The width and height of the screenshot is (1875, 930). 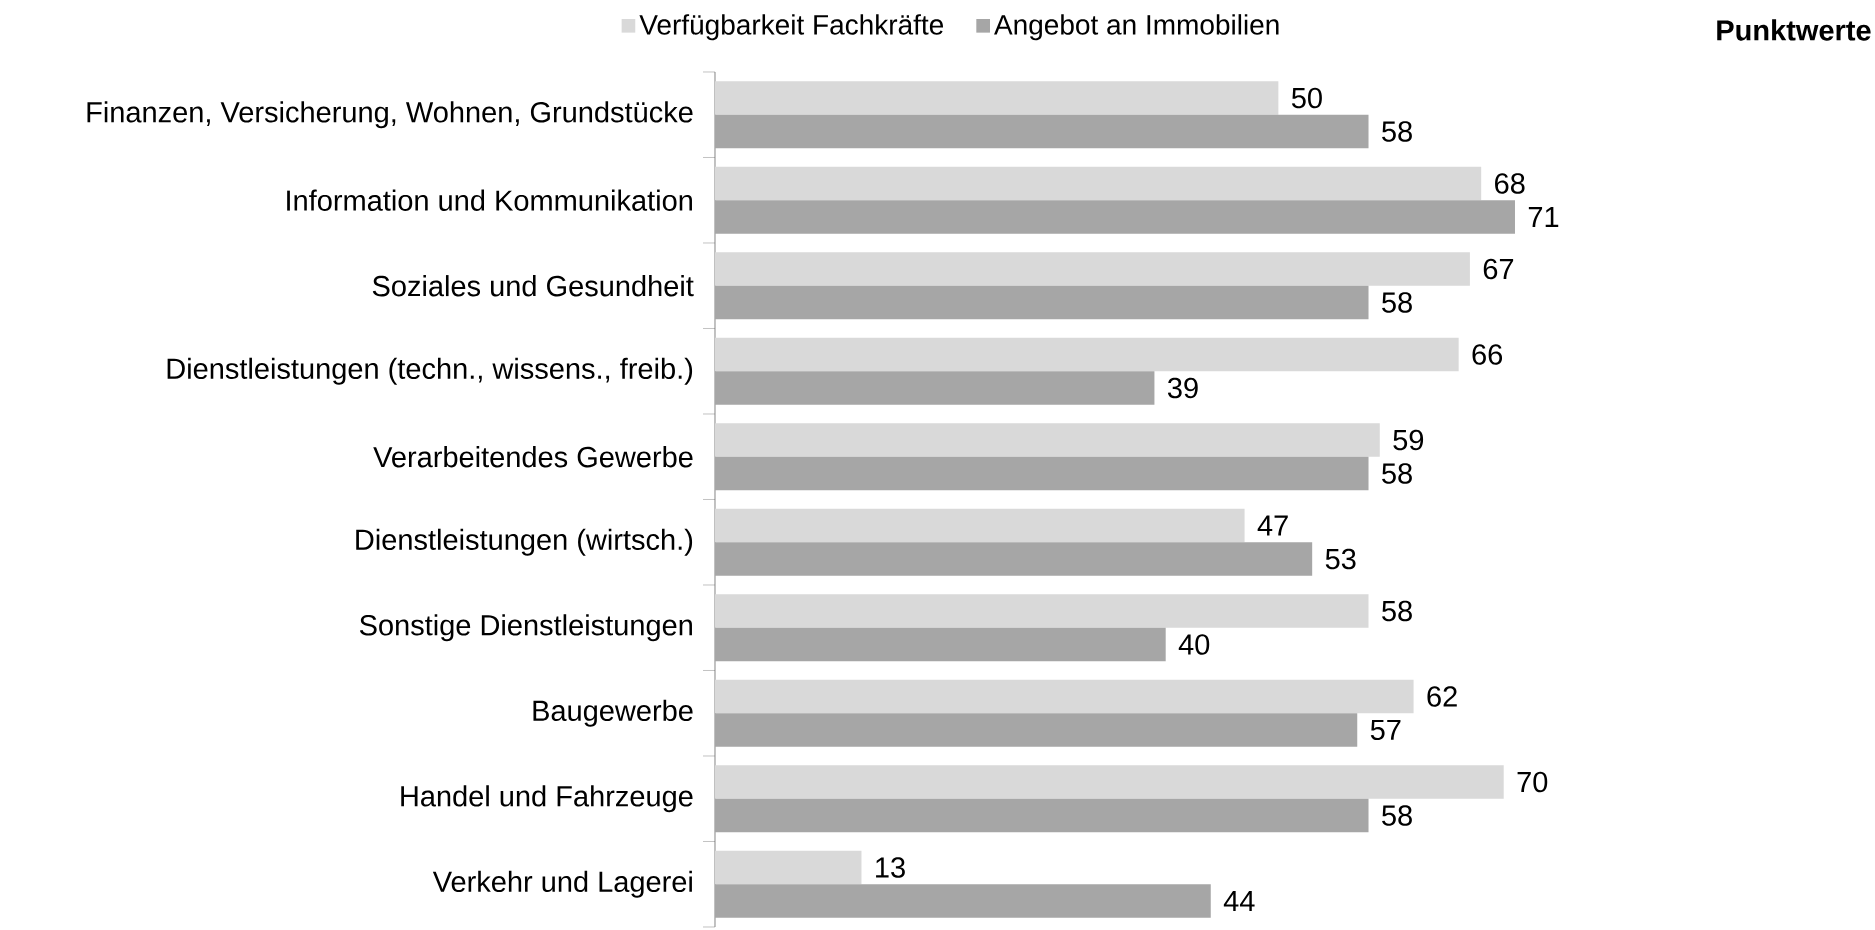 What do you see at coordinates (1182, 388) in the screenshot?
I see `data-label: 39` at bounding box center [1182, 388].